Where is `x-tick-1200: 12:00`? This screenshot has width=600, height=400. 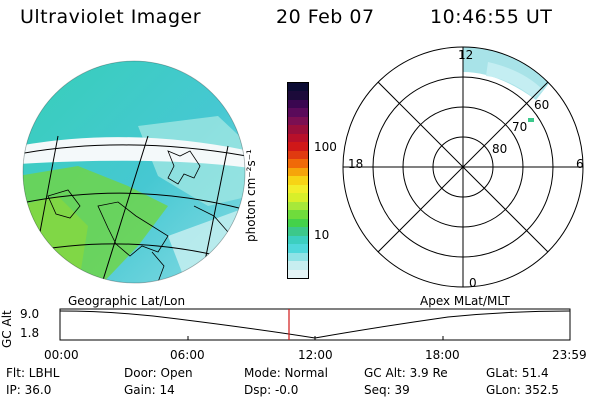
x-tick-1200: 12:00 is located at coordinates (315, 355).